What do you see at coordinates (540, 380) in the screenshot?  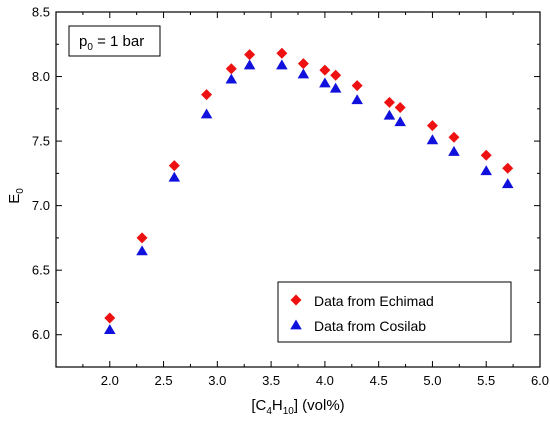 I see `x-tick-label: 6.0` at bounding box center [540, 380].